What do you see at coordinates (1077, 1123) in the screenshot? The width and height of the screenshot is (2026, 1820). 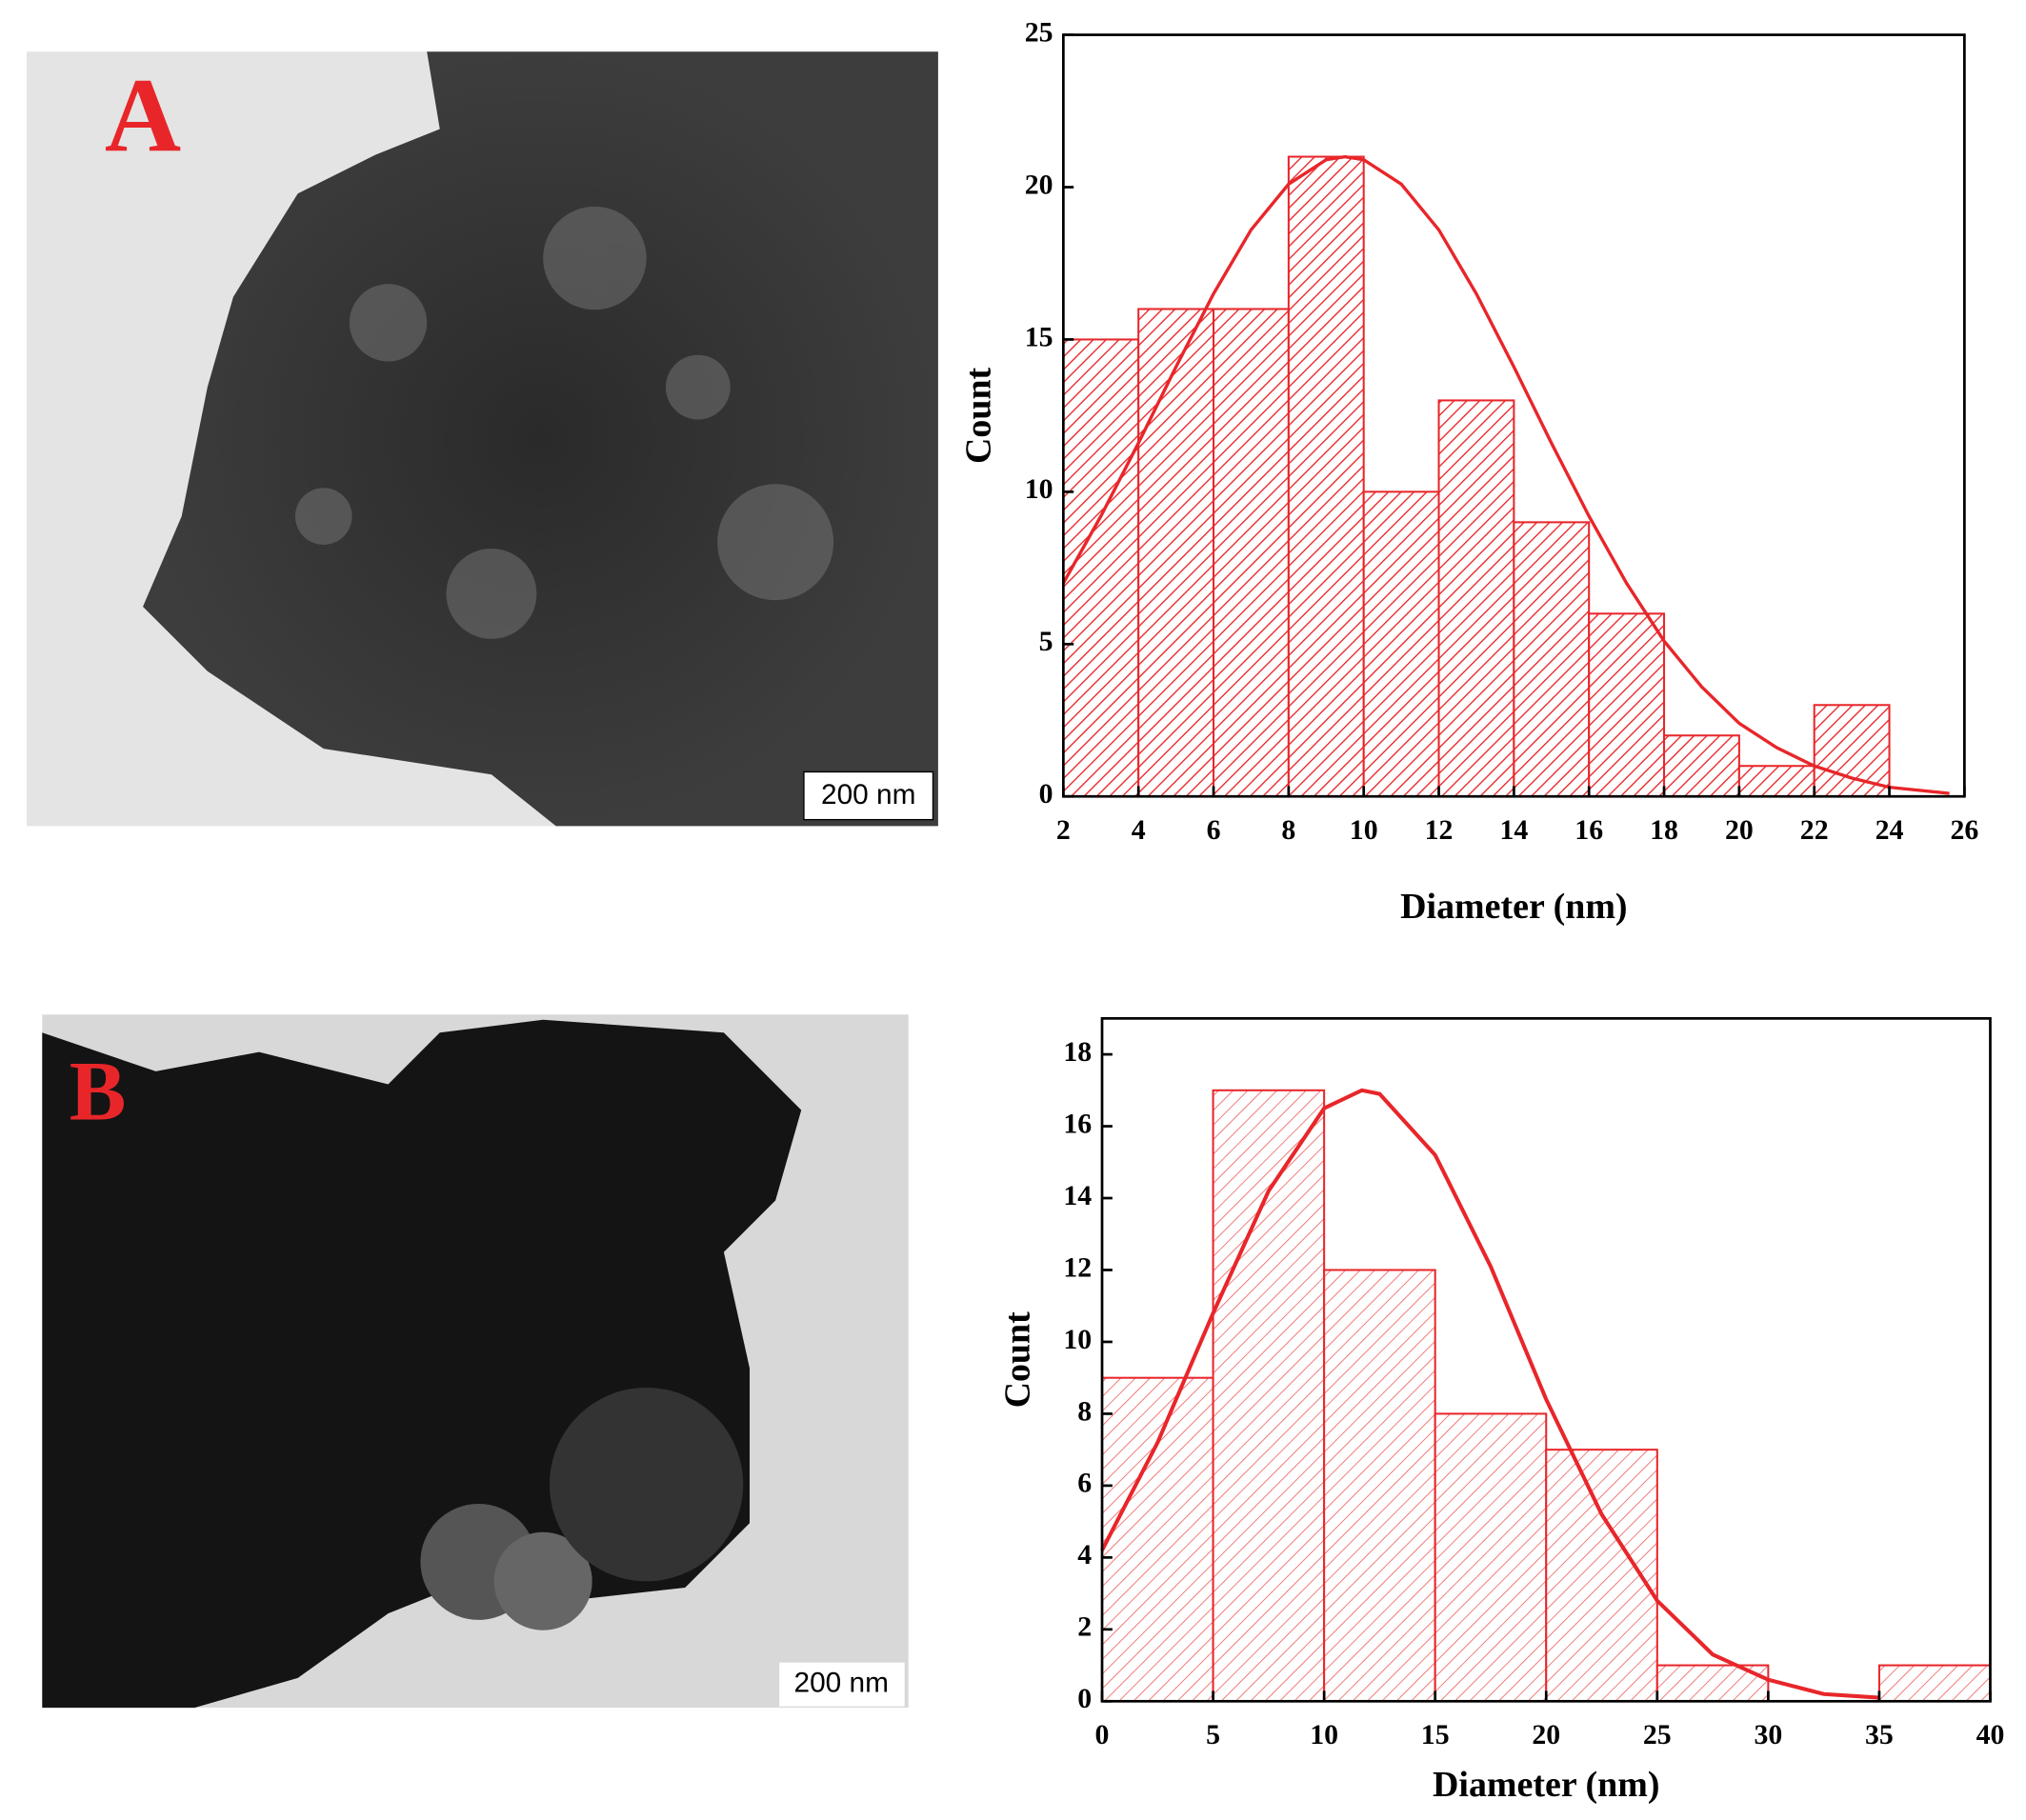 I see `y-tick-label: 16` at bounding box center [1077, 1123].